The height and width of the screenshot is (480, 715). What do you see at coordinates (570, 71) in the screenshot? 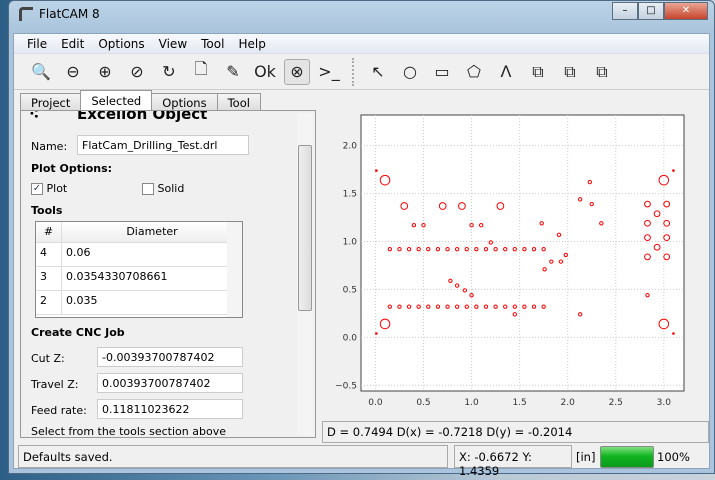
I see `intersection-icon: ⧉` at bounding box center [570, 71].